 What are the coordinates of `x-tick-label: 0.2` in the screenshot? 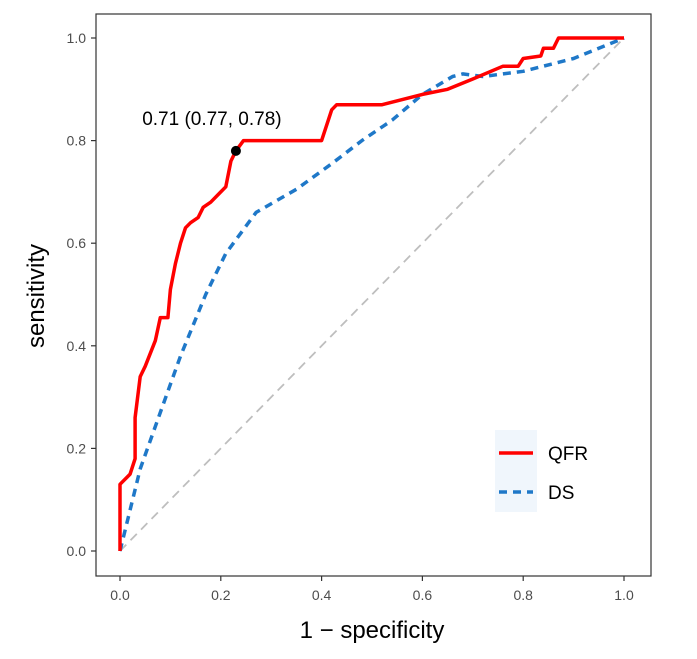 It's located at (221, 595).